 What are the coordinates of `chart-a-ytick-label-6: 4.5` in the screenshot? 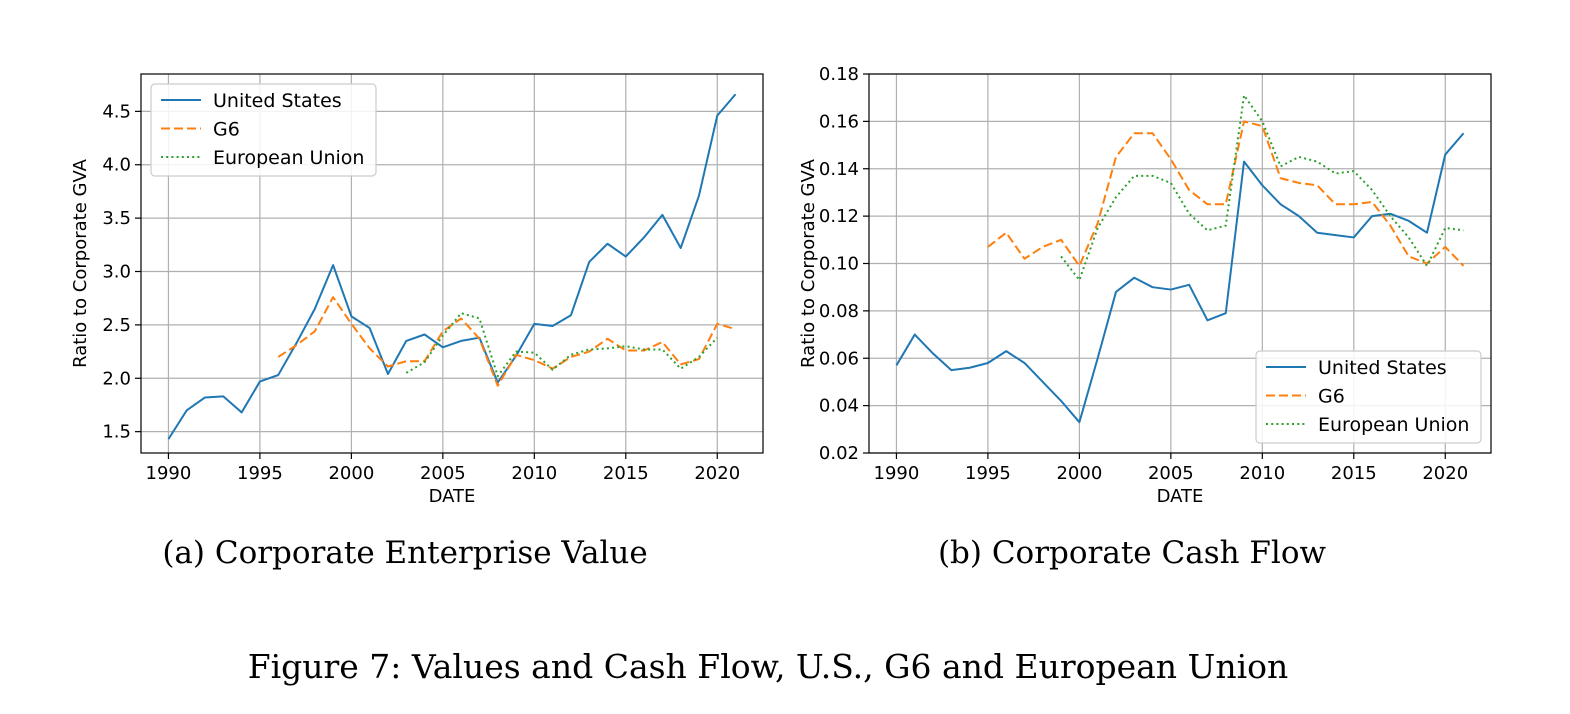 It's located at (116, 111).